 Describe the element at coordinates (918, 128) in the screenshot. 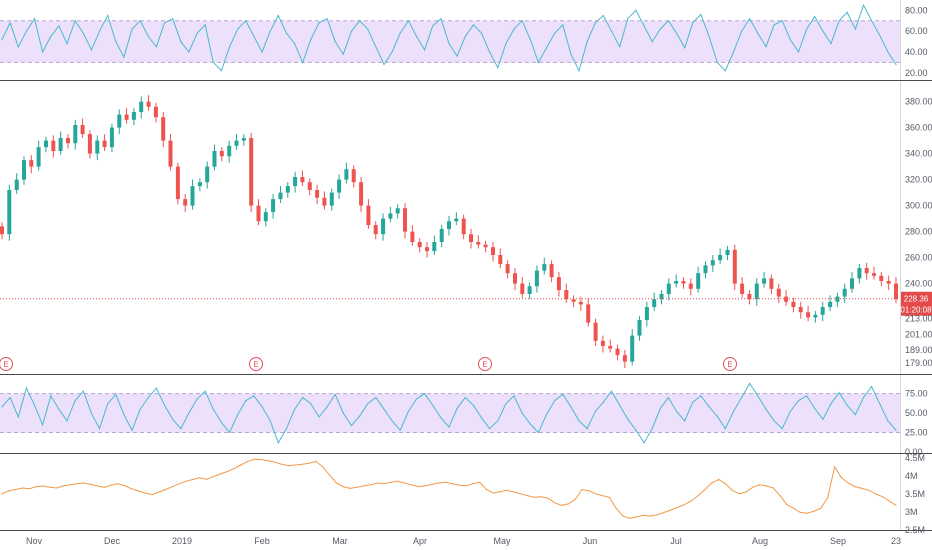

I see `price-tick-label: 360.00` at that location.